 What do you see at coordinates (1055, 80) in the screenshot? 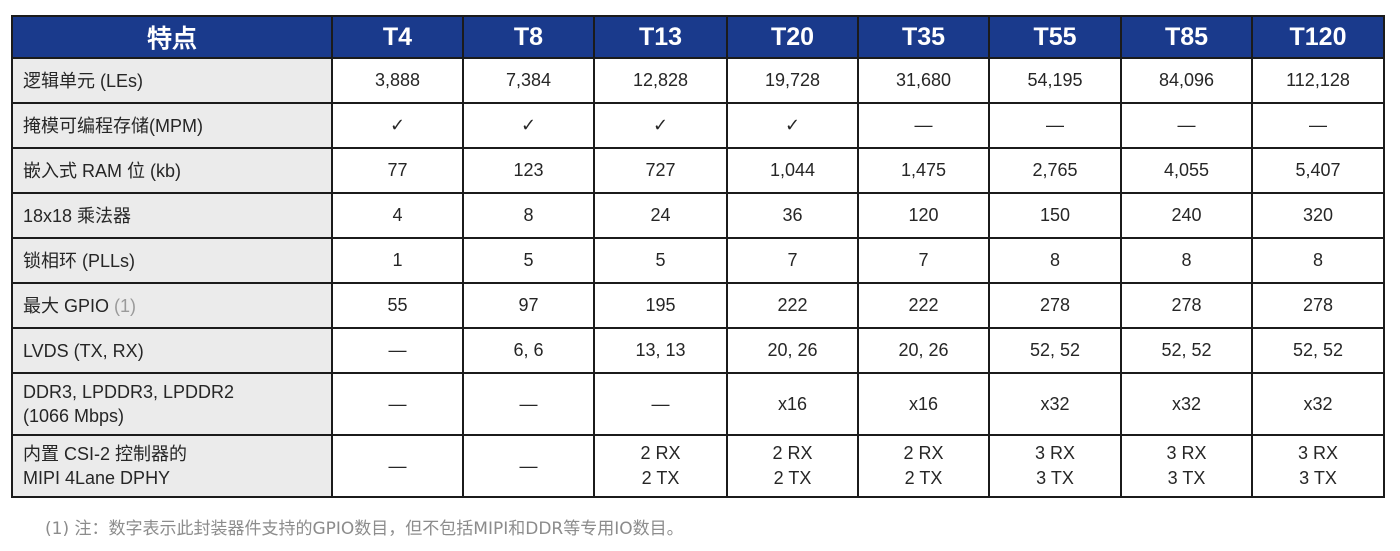
I see `table-cell: 54,195` at bounding box center [1055, 80].